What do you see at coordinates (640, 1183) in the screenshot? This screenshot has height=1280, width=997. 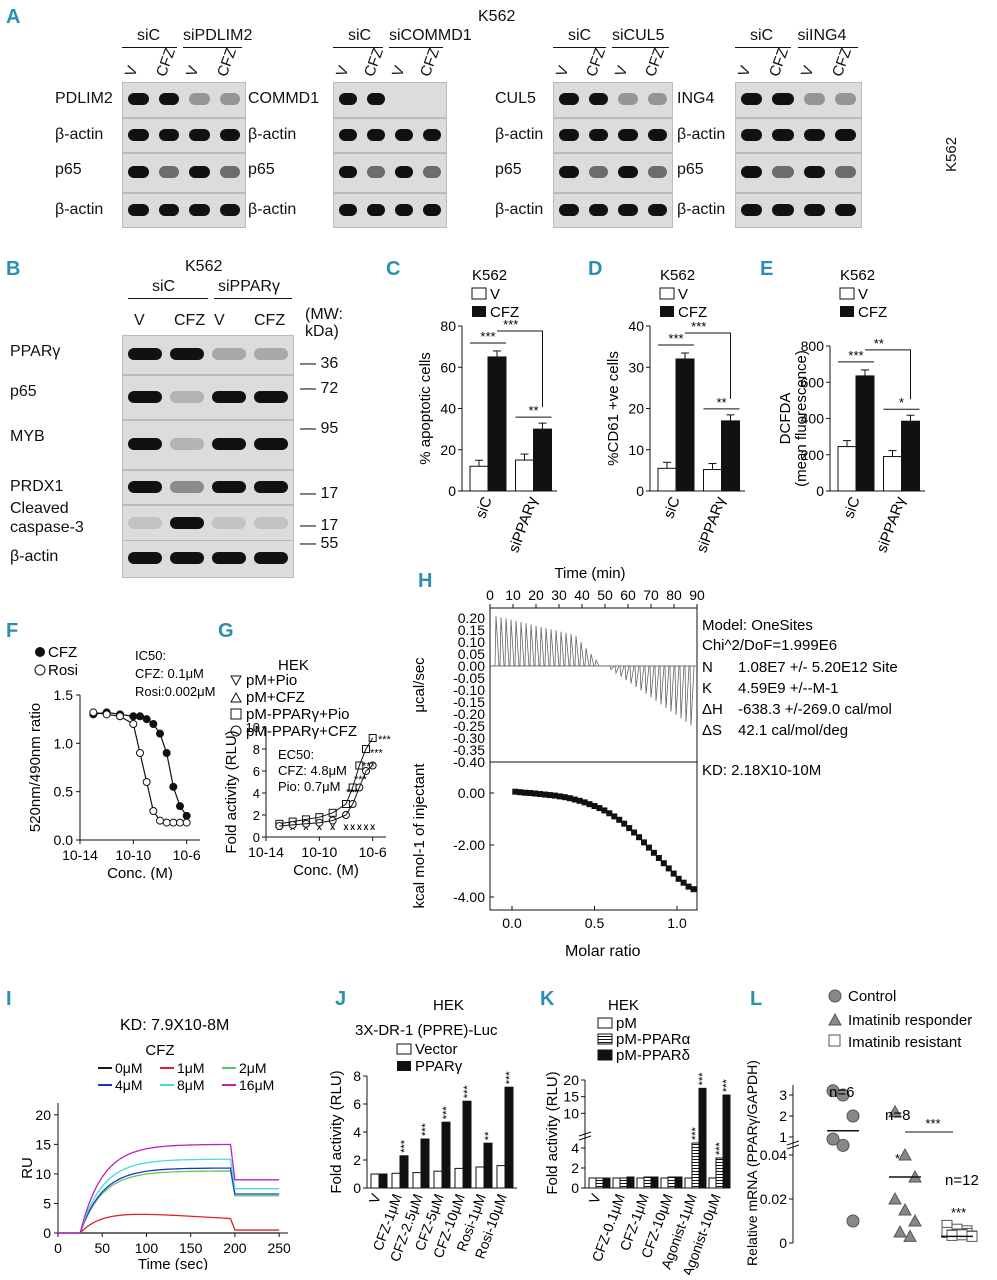 I see `bar-pM-CFZ-1μM` at bounding box center [640, 1183].